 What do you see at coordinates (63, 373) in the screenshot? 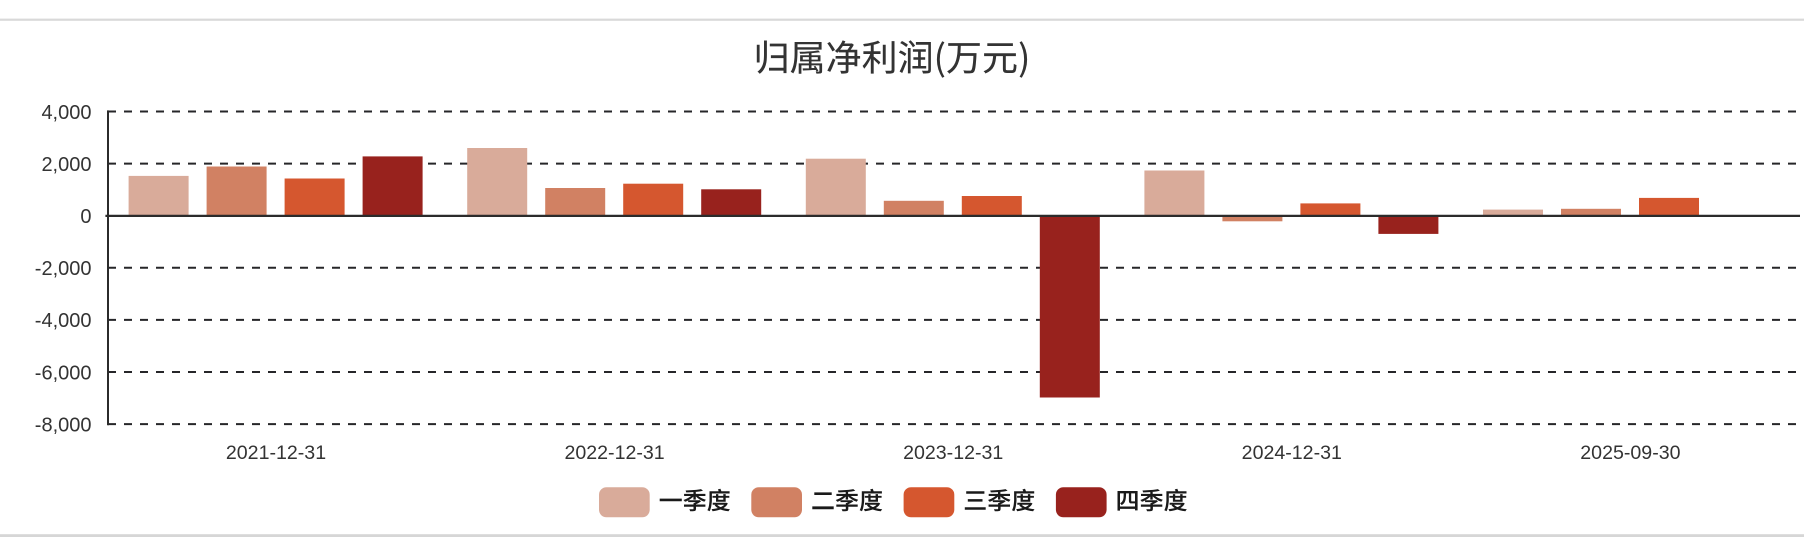
I see `svg-text: -6,000` at bounding box center [63, 373].